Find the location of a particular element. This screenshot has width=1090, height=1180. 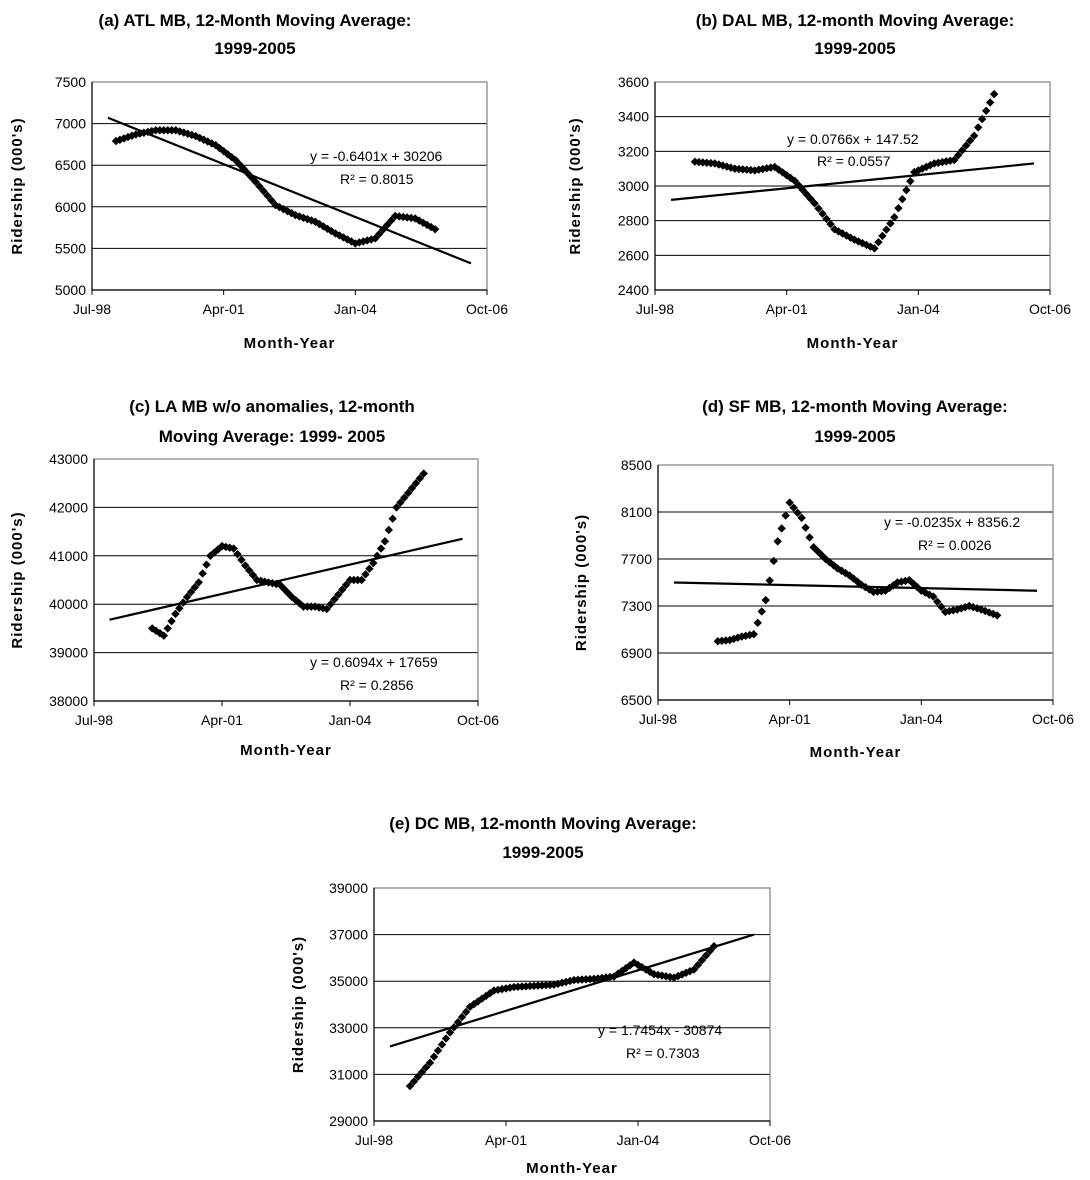

y-tick-label: 33000 is located at coordinates (348, 1028).